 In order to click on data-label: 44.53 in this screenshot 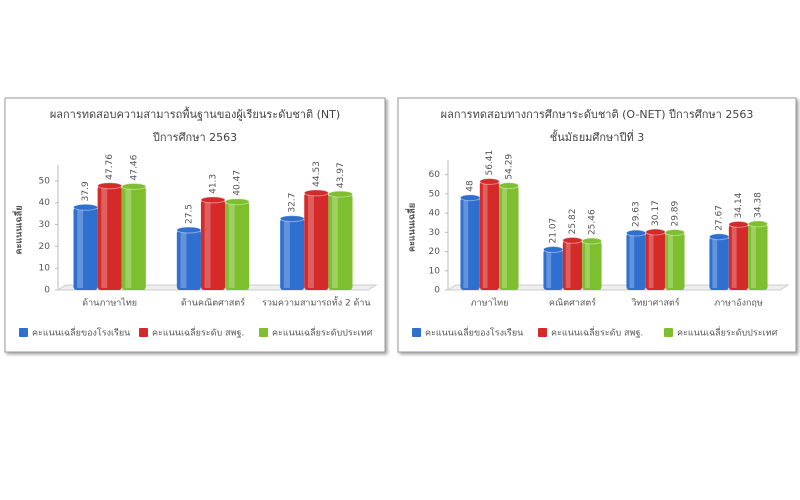, I will do `click(317, 174)`.